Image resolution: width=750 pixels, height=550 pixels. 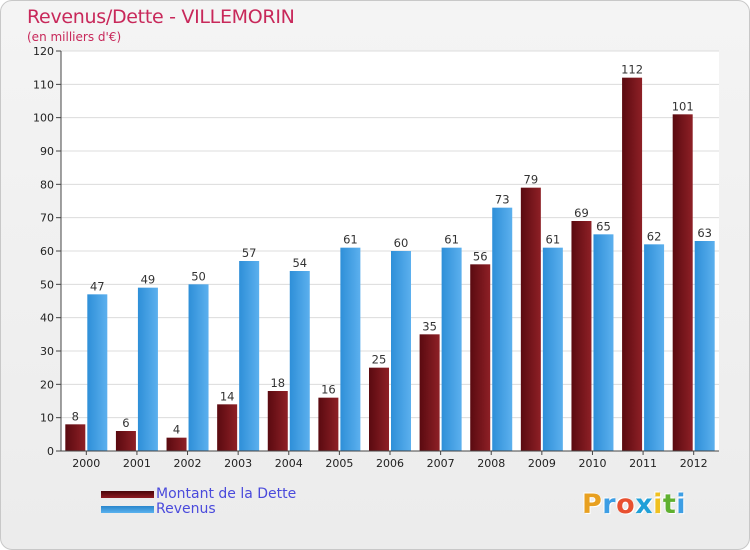 I want to click on bar-debt-label: 79, so click(x=531, y=180).